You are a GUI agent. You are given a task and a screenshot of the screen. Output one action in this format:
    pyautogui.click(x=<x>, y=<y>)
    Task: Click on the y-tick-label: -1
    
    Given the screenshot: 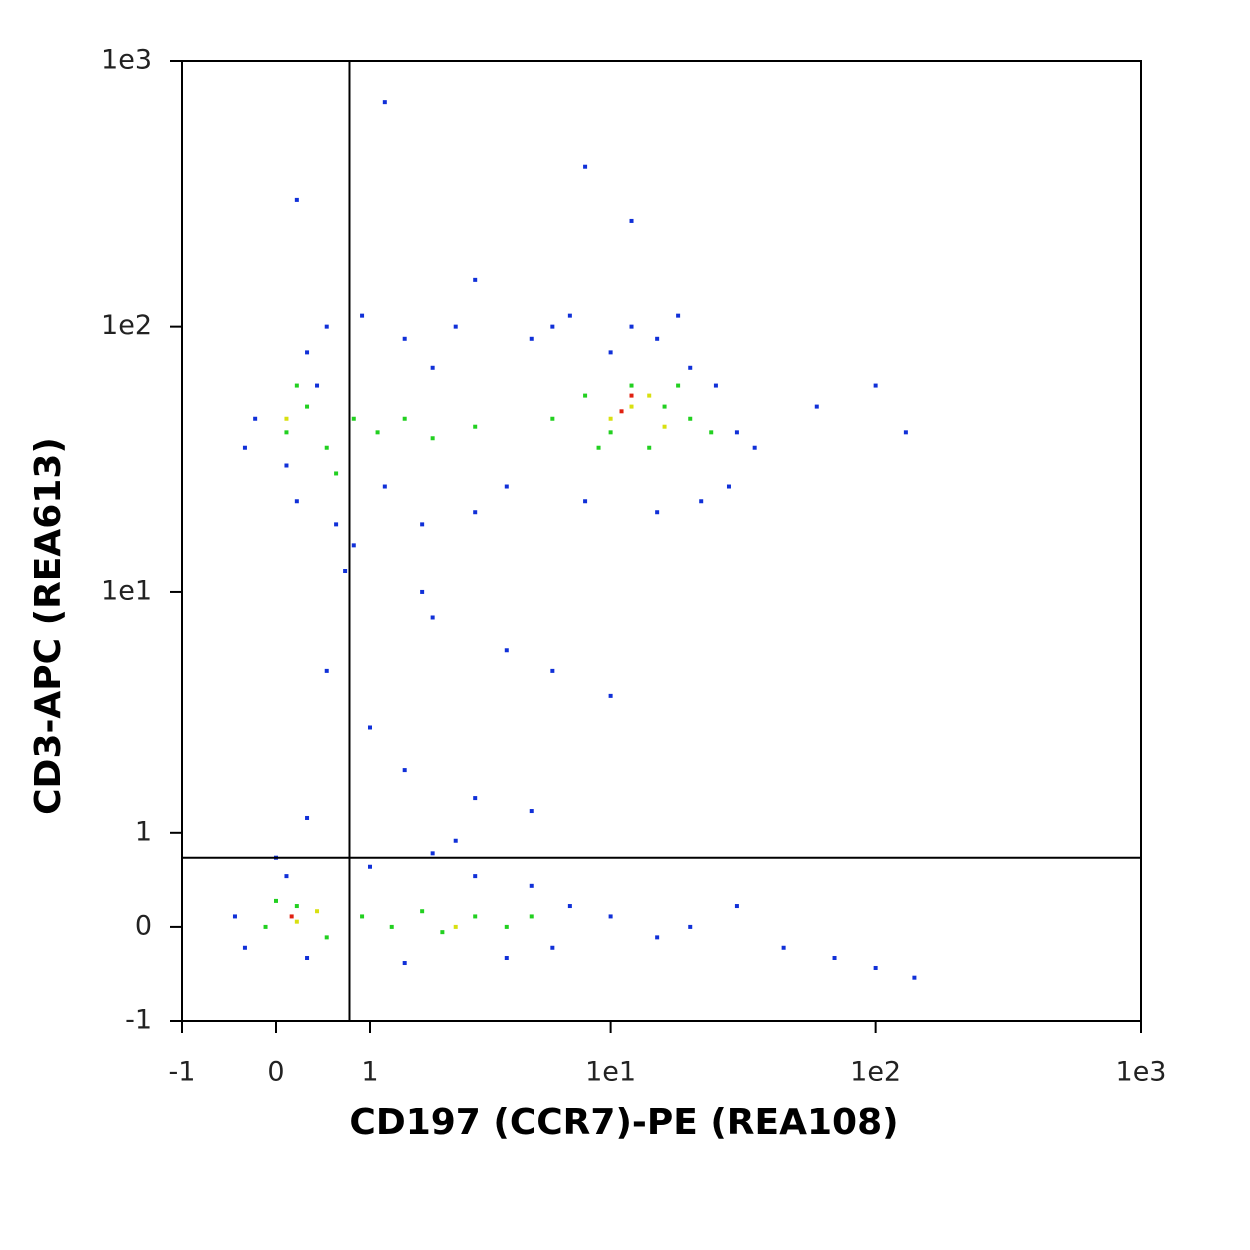 What is the action you would take?
    pyautogui.click(x=138, y=1020)
    